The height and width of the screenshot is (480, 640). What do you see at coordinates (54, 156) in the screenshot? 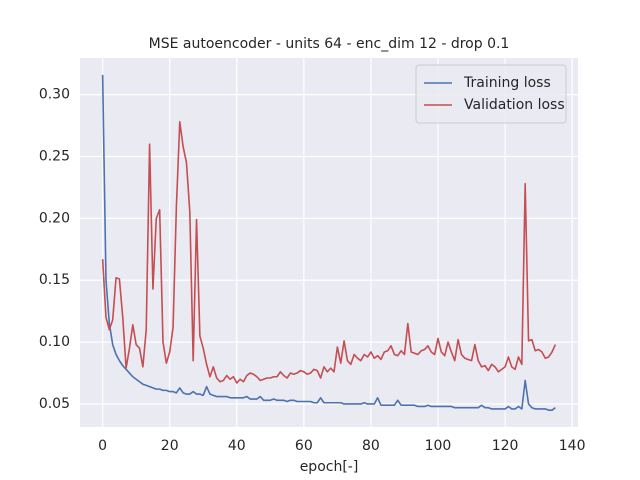
I see `y-tick-label: 0.25` at bounding box center [54, 156].